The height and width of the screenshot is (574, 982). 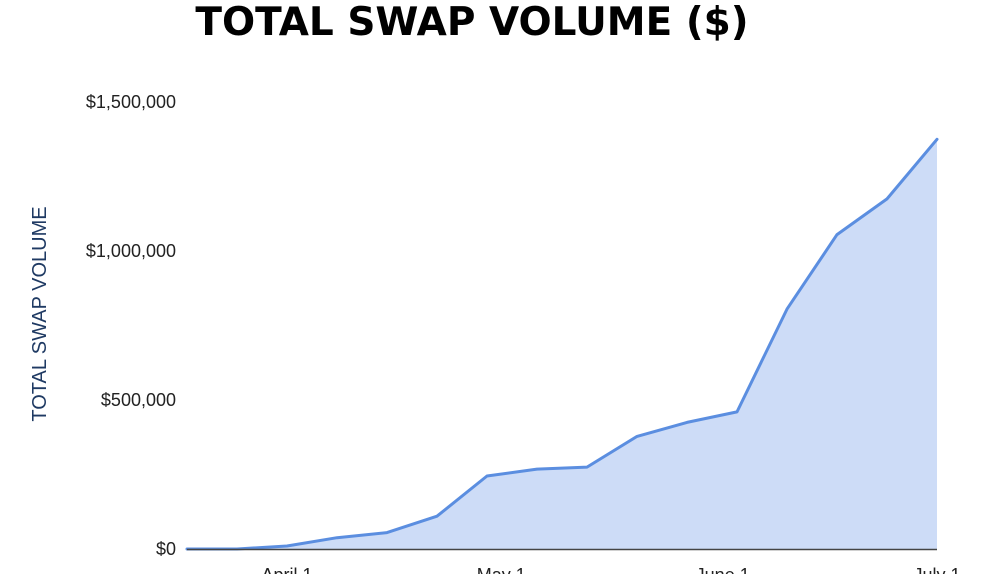 I want to click on chart-title: TOTAL SWAP VOLUME ($), so click(x=471, y=22).